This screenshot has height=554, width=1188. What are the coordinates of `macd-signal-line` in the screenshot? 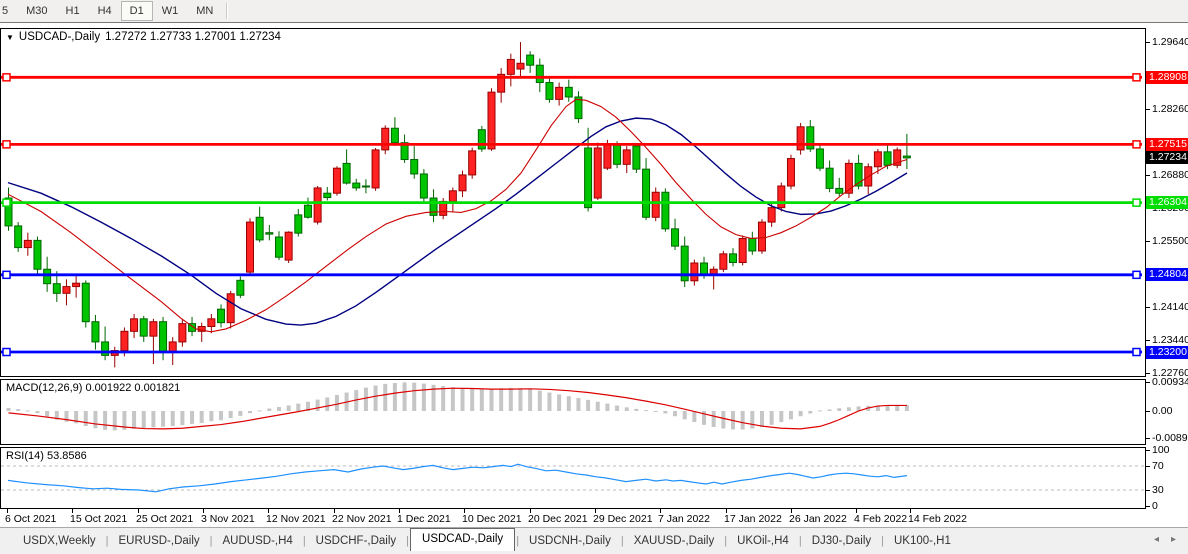 It's located at (457, 408).